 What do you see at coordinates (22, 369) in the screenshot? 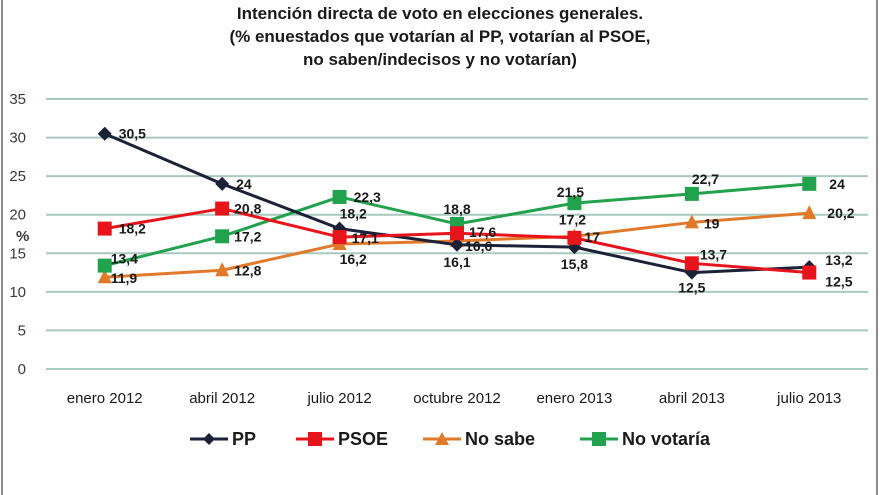
I see `y-tick-label: 0` at bounding box center [22, 369].